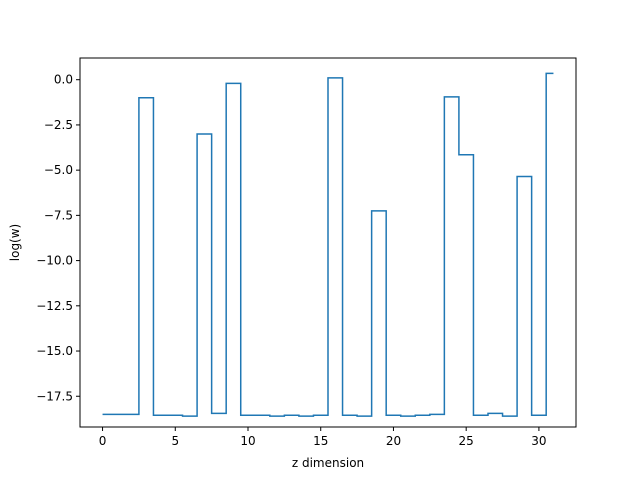  I want to click on x-axis-ticks: 0 5 10 15 20 25 30, so click(323, 437).